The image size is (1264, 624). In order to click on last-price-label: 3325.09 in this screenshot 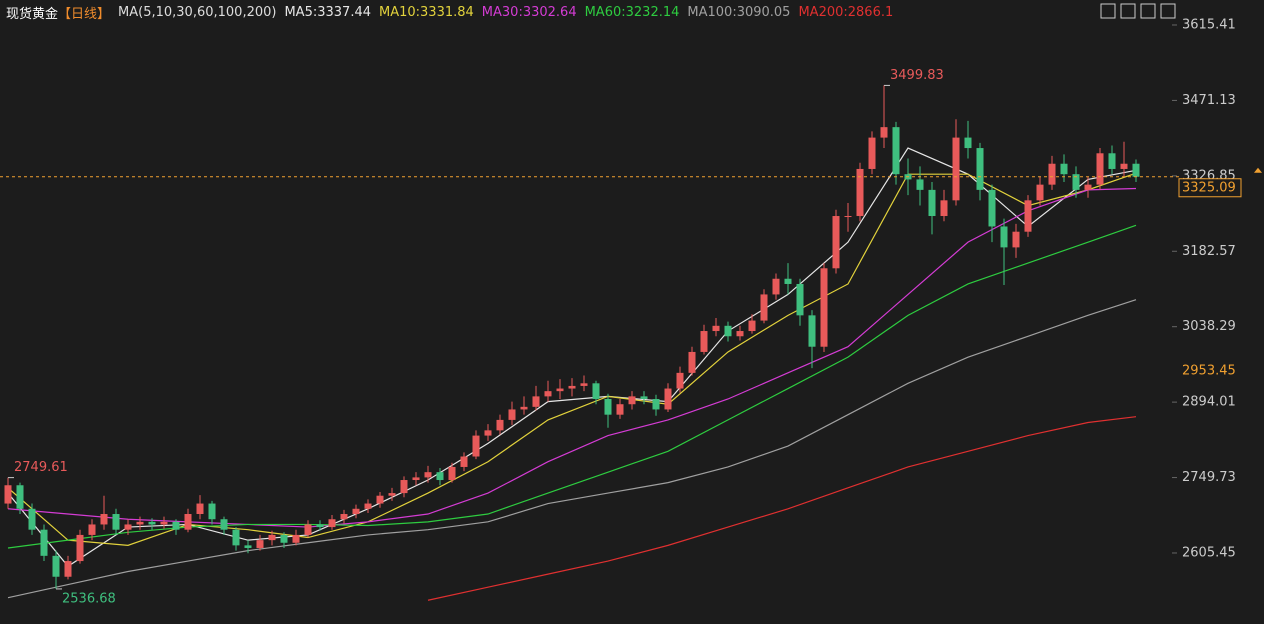, I will do `click(1209, 187)`.